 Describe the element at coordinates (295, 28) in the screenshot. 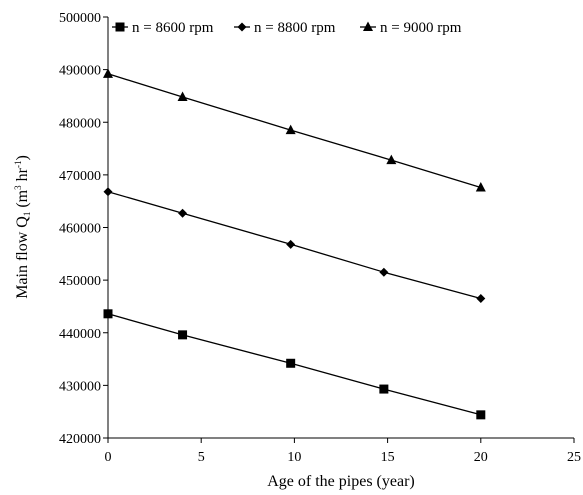

I see `legend-label: n = 8800 rpm` at that location.